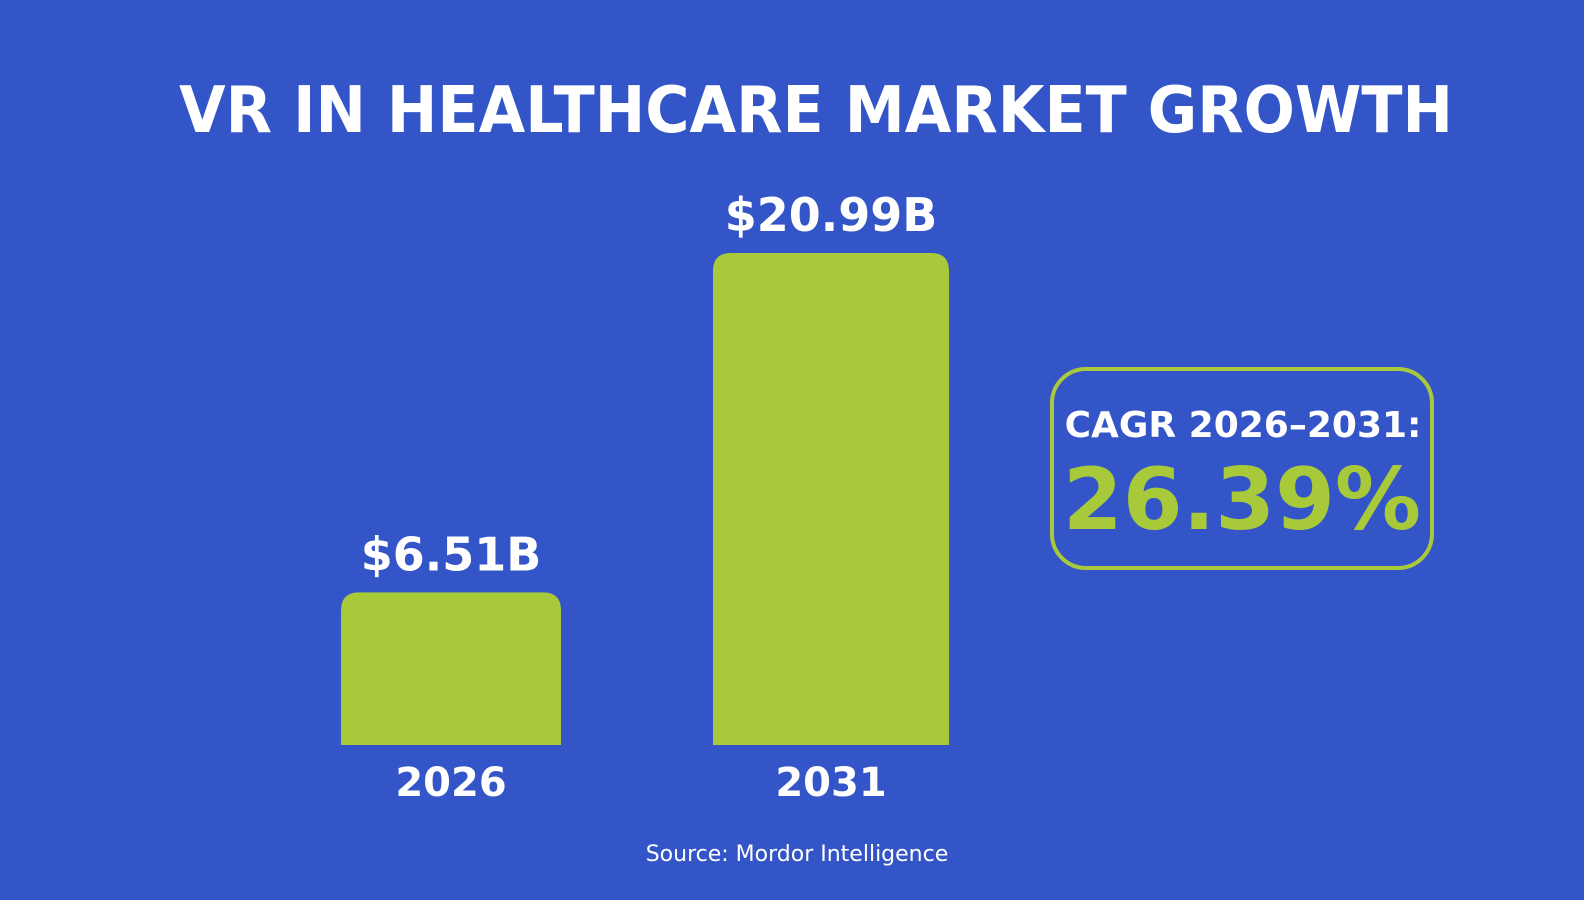 The image size is (1584, 900). What do you see at coordinates (451, 554) in the screenshot?
I see `value-label-2026: $6.51B` at bounding box center [451, 554].